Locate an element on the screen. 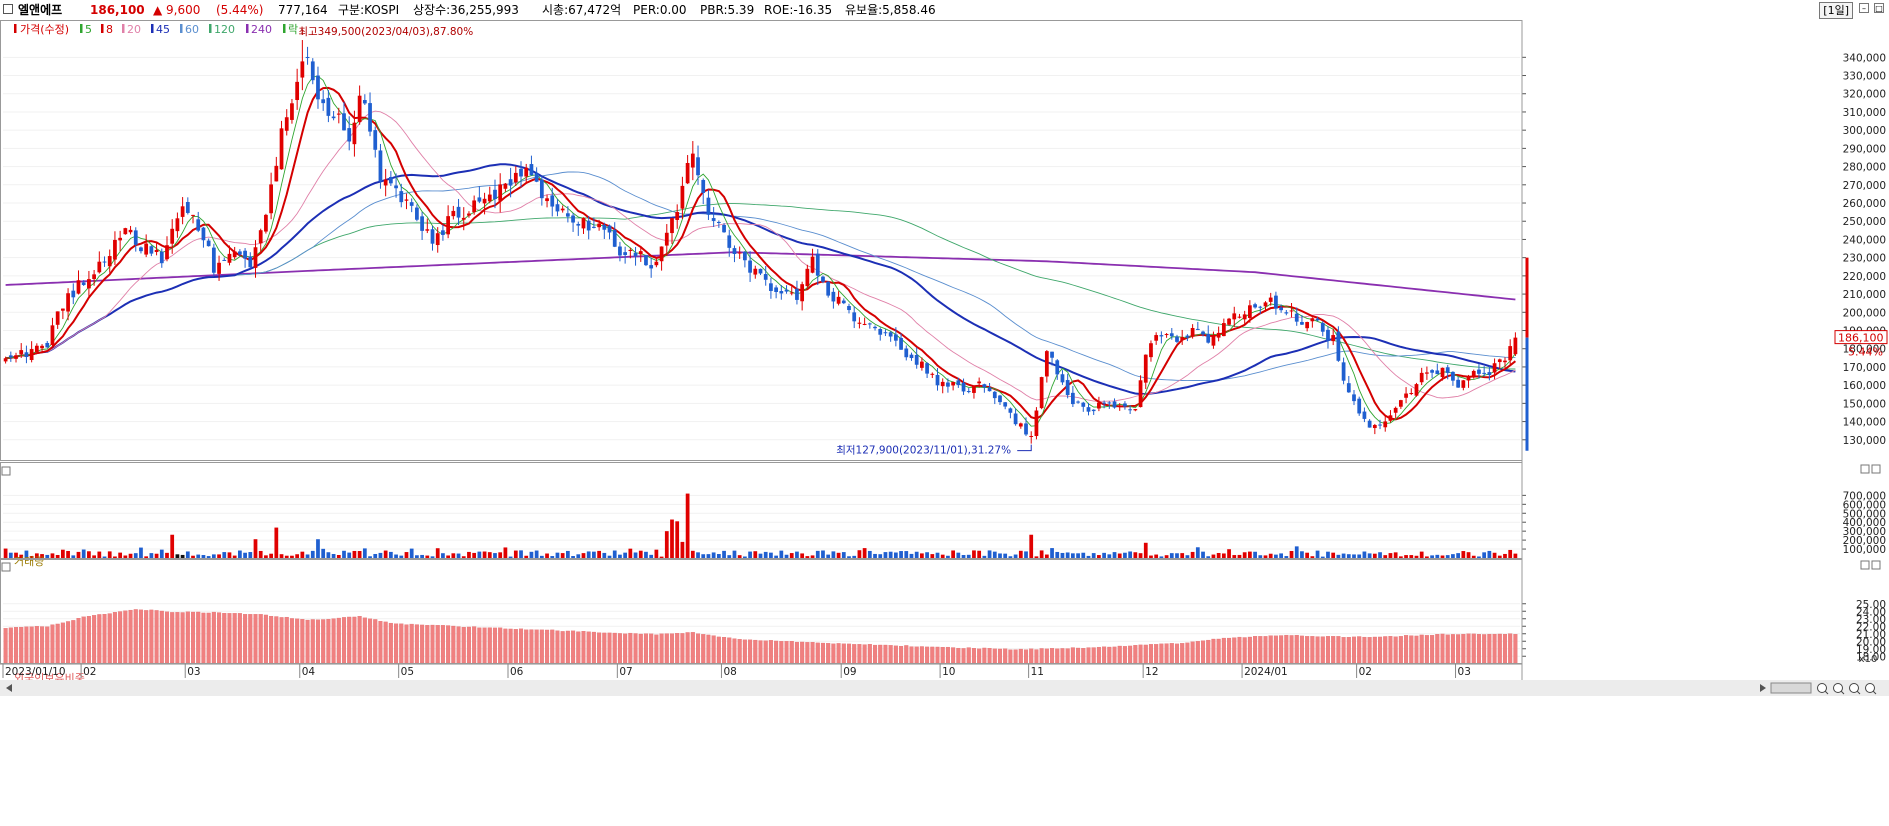 This screenshot has width=1889, height=826. minimize-icon: – is located at coordinates (1864, 8).